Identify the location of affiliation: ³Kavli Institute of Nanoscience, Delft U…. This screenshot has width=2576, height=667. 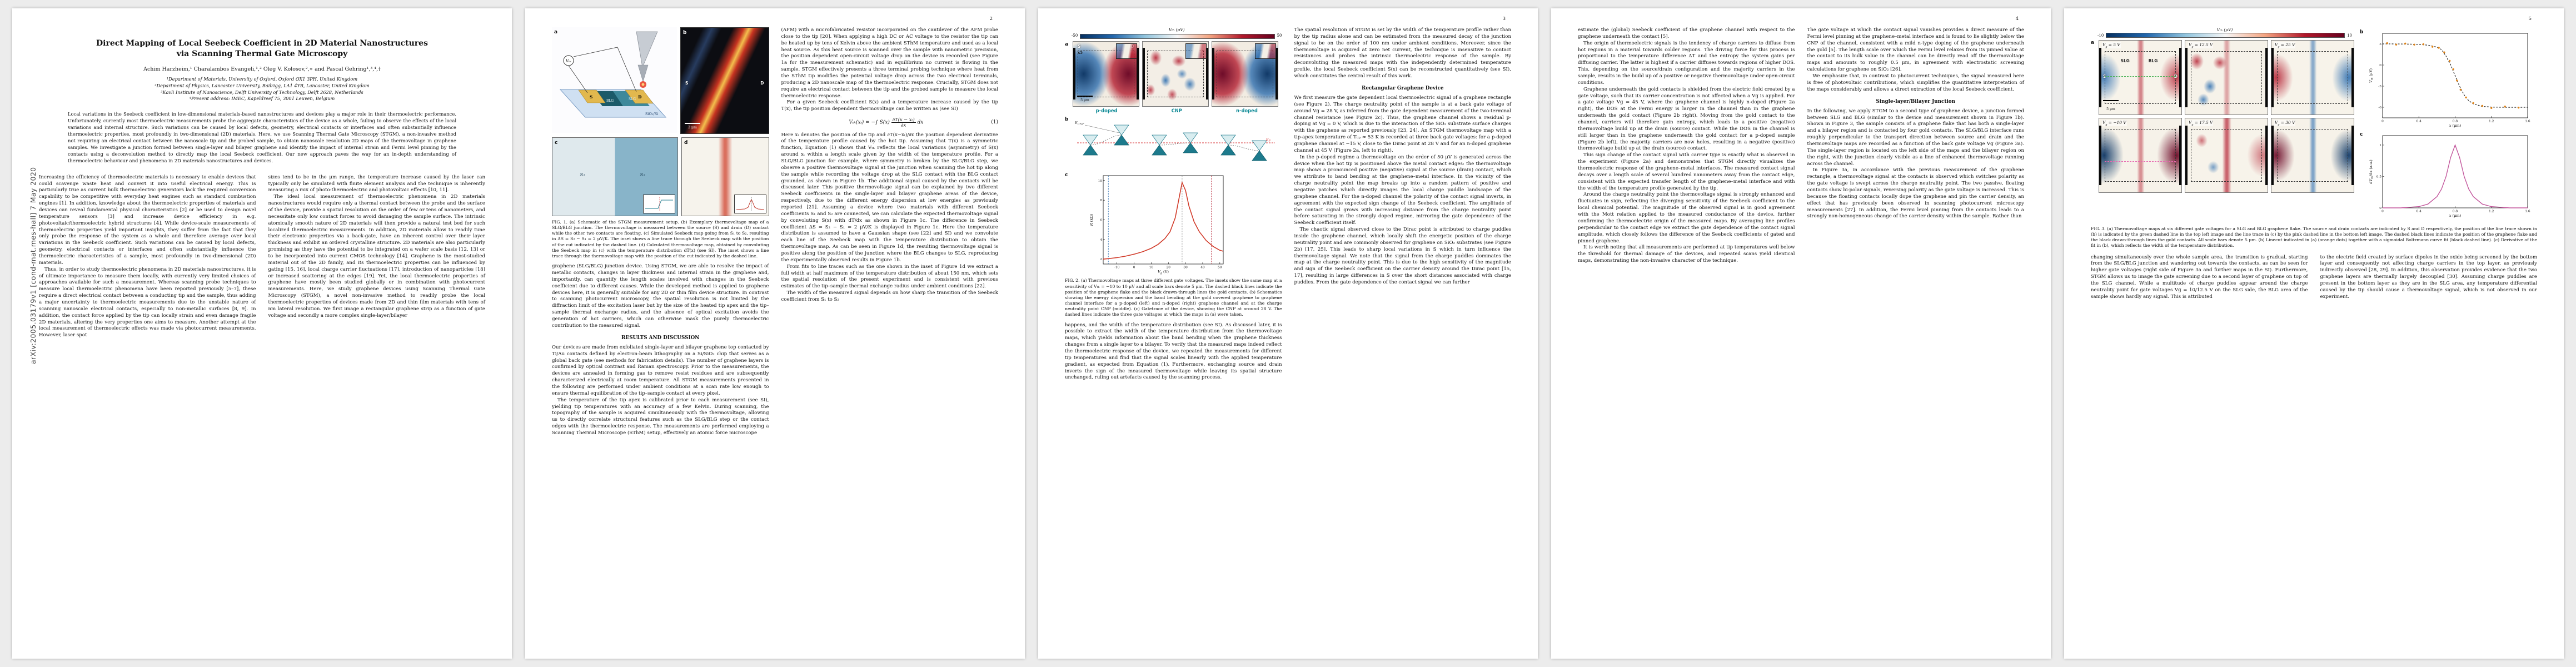
(262, 92).